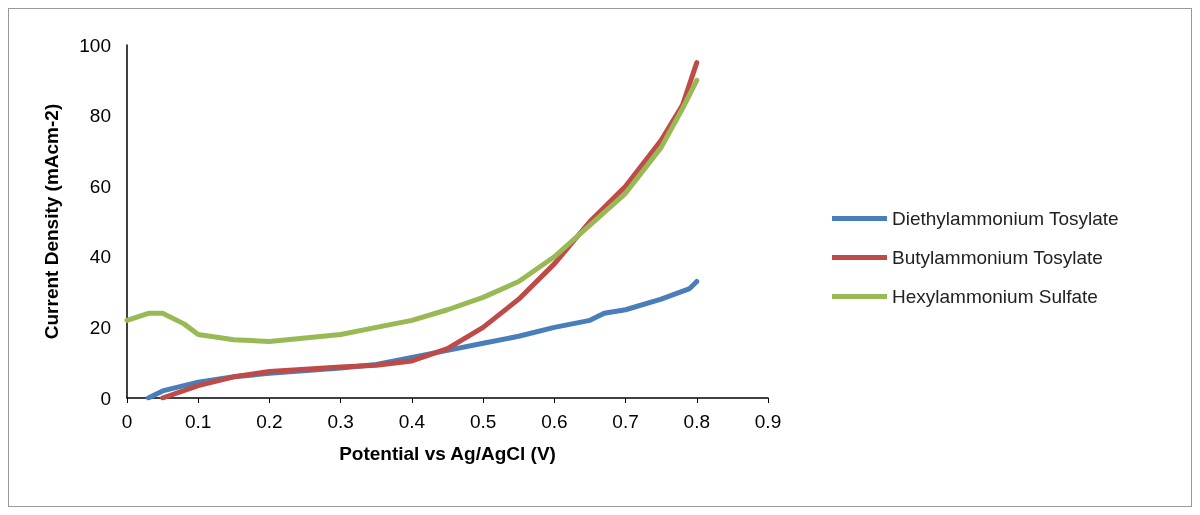 The image size is (1200, 515). I want to click on x-tick-label: 0.8, so click(696, 421).